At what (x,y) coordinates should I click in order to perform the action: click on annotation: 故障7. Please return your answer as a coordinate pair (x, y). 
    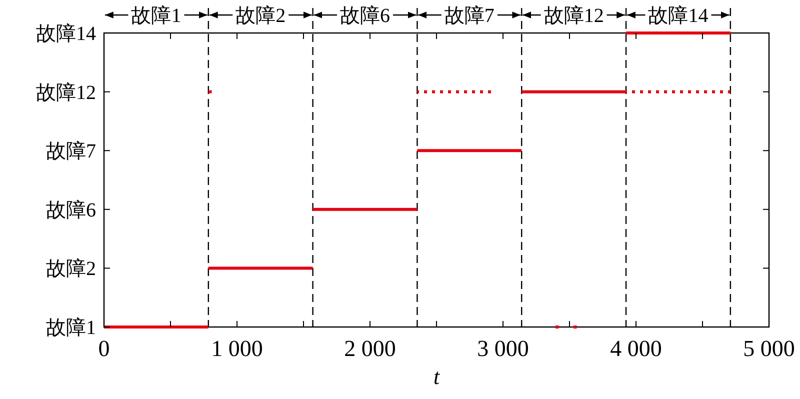
    Looking at the image, I should click on (469, 16).